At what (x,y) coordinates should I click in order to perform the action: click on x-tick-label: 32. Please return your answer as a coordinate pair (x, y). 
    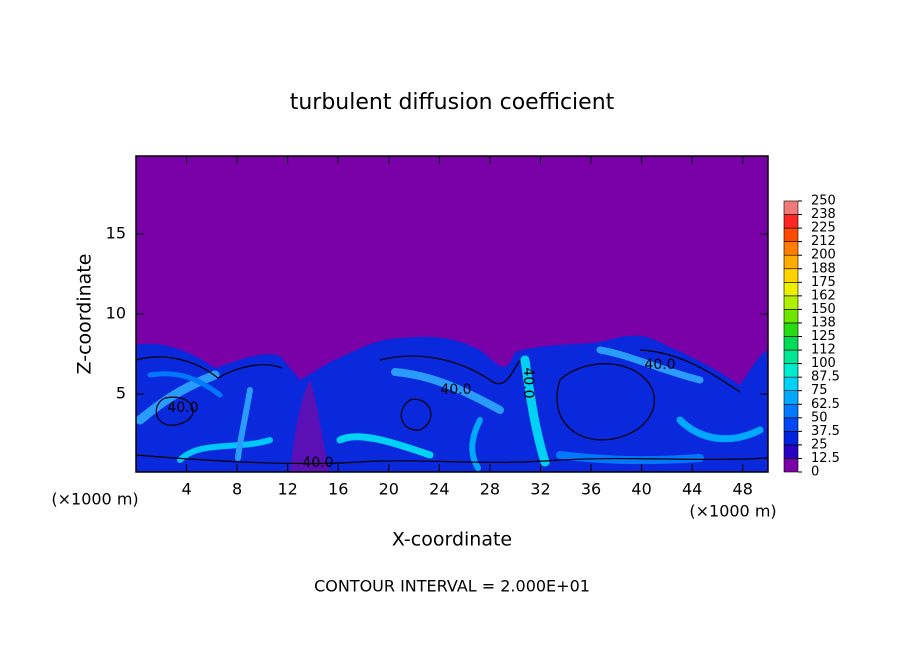
    Looking at the image, I should click on (540, 489).